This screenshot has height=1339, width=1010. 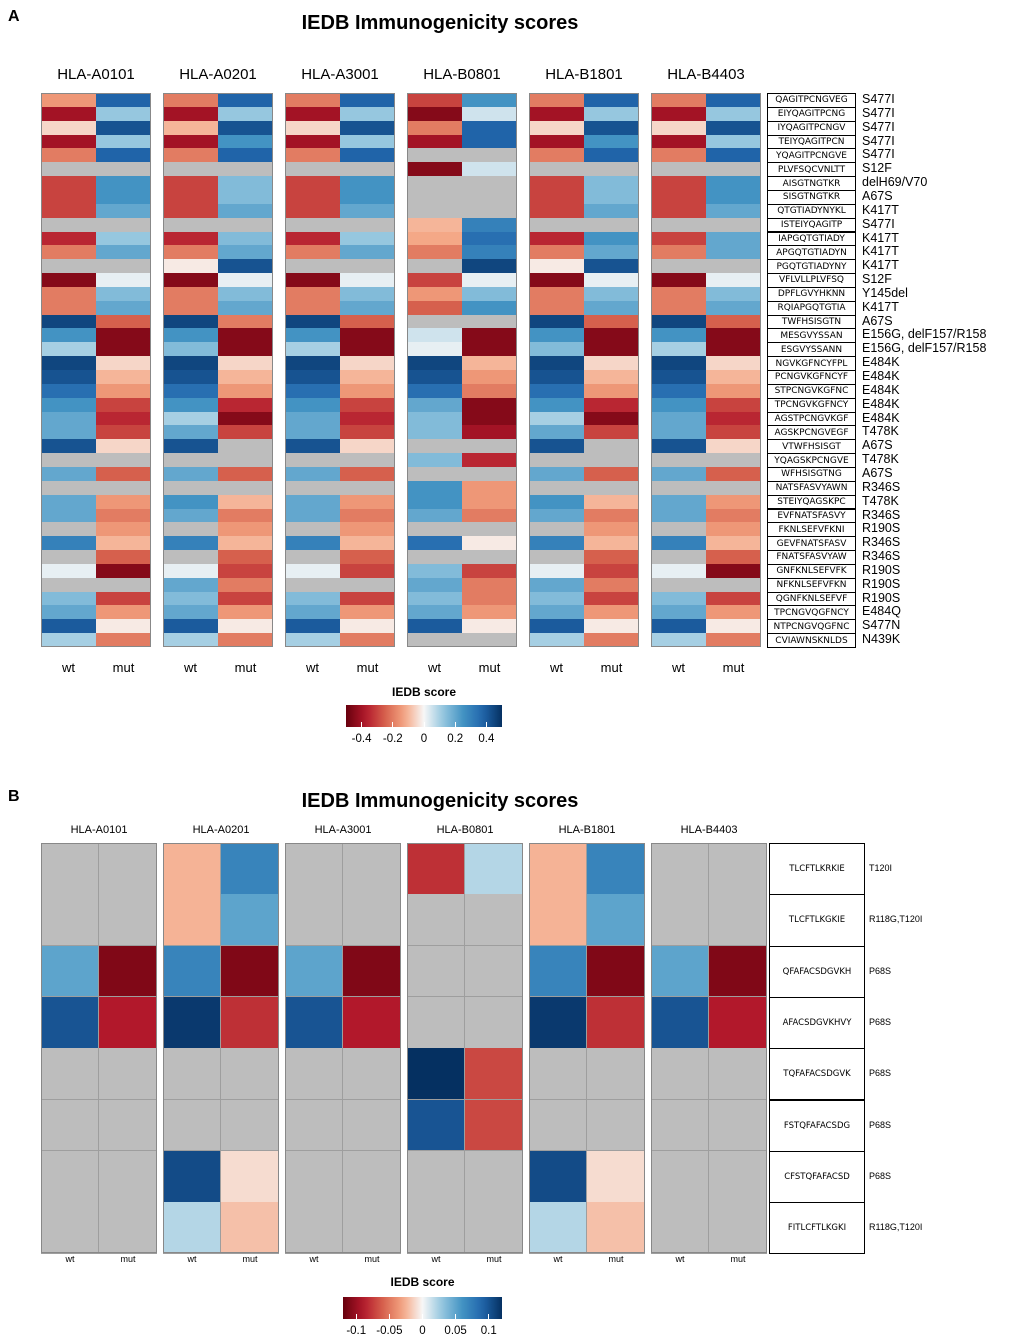 What do you see at coordinates (392, 739) in the screenshot?
I see `colorbar-tick-label: -0.2` at bounding box center [392, 739].